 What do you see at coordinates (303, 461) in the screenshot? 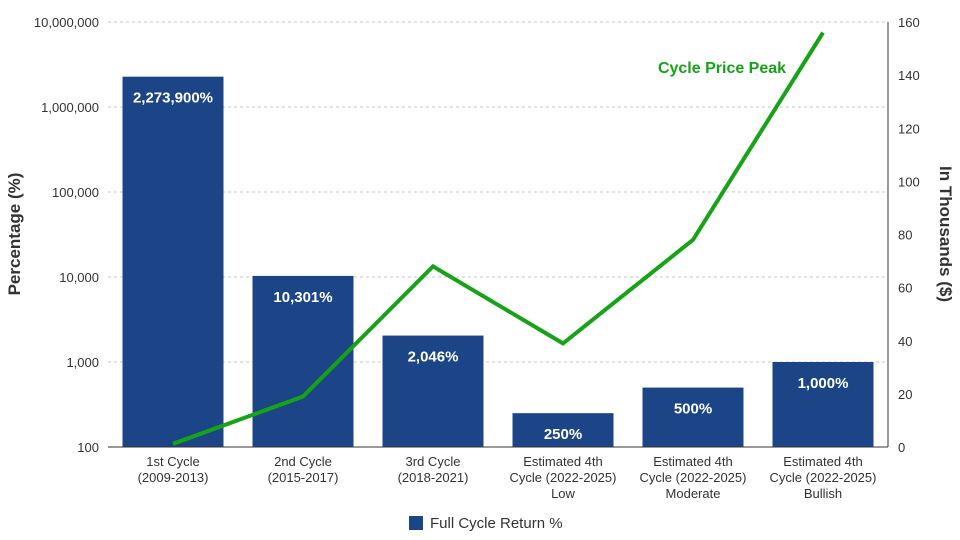
I see `x-tick-label: 2nd Cycle` at bounding box center [303, 461].